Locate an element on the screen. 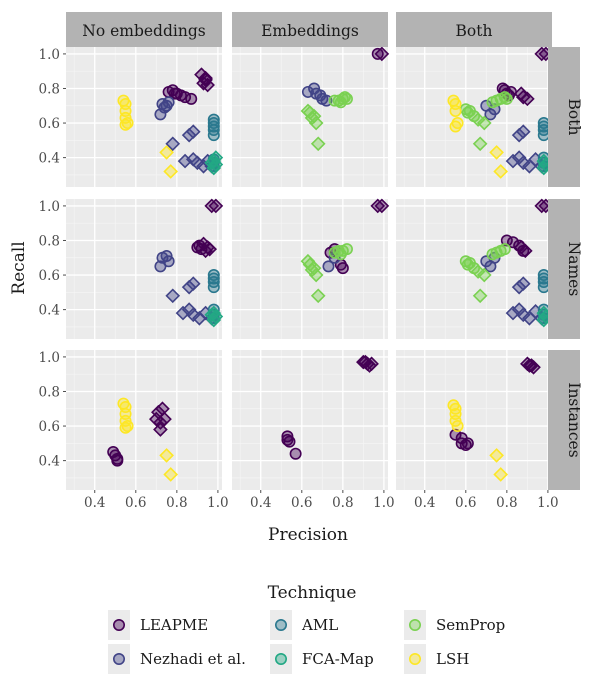  column-strip-both: Both is located at coordinates (474, 29).